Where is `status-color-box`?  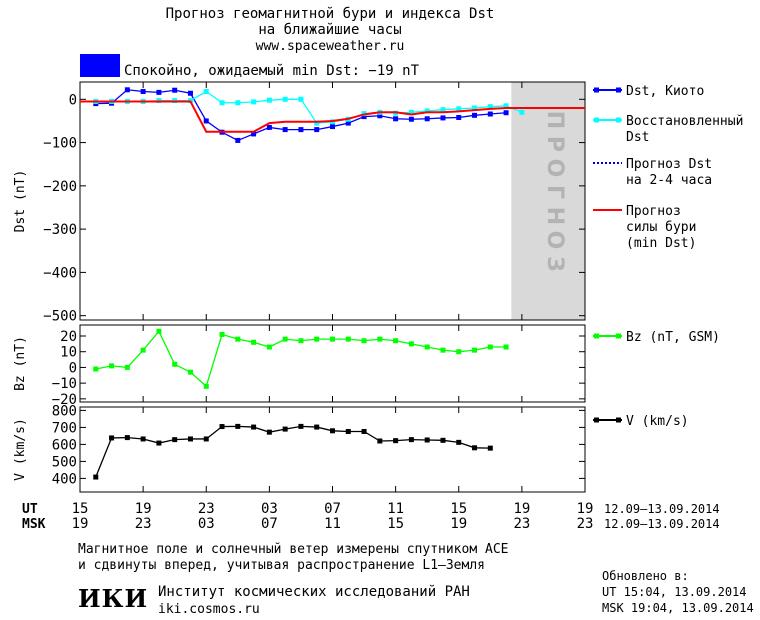
status-color-box is located at coordinates (100, 65).